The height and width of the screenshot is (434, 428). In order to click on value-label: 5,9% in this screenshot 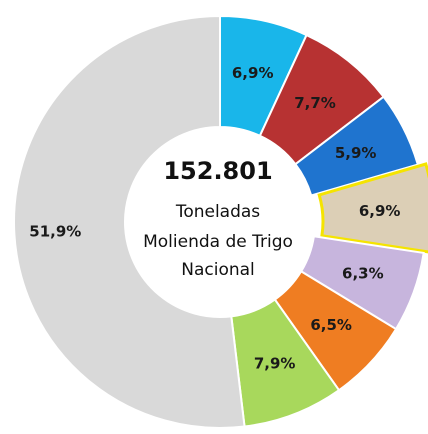, I will do `click(356, 153)`.